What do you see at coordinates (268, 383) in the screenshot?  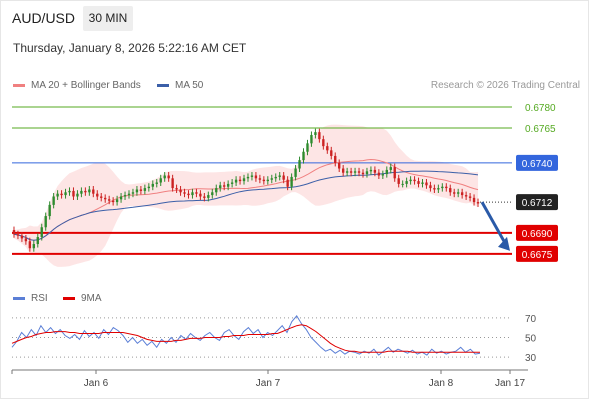 I see `x-tick-label: Jan 7` at bounding box center [268, 383].